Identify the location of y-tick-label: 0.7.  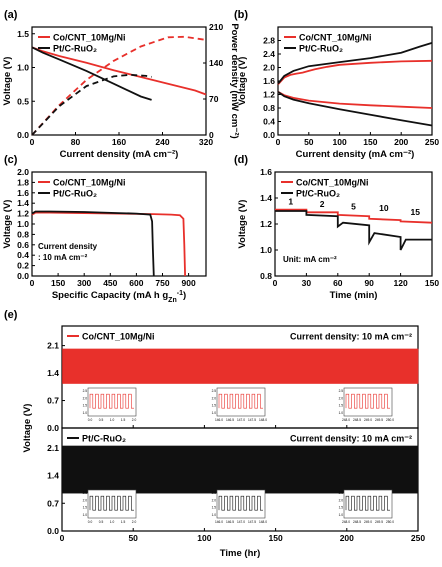
(53, 503).